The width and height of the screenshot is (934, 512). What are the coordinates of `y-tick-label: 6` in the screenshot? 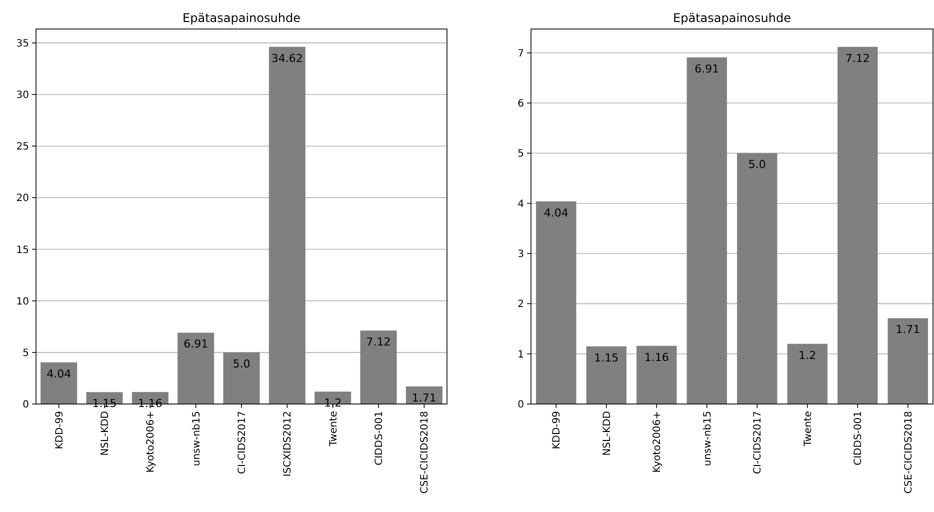 It's located at (521, 104).